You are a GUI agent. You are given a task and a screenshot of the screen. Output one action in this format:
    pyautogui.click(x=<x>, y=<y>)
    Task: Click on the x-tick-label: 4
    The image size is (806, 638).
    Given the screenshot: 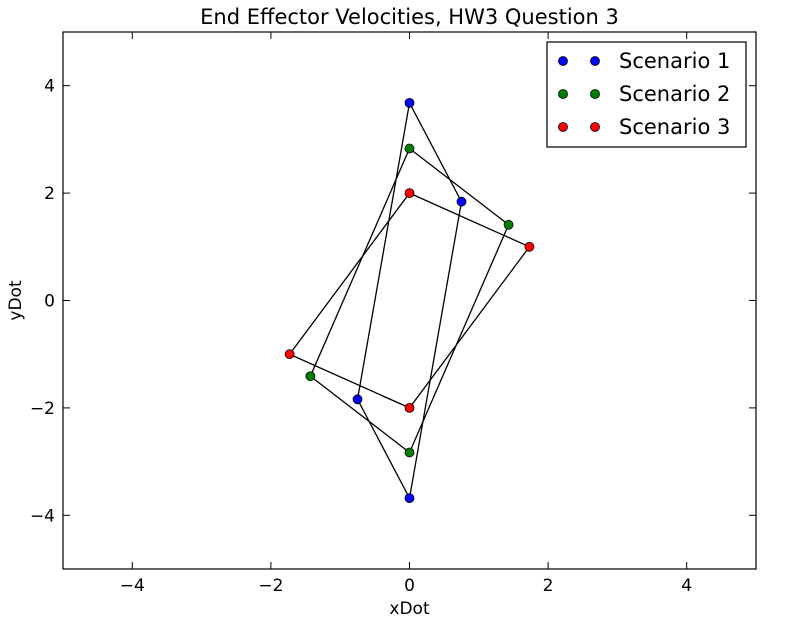 What is the action you would take?
    pyautogui.click(x=686, y=586)
    